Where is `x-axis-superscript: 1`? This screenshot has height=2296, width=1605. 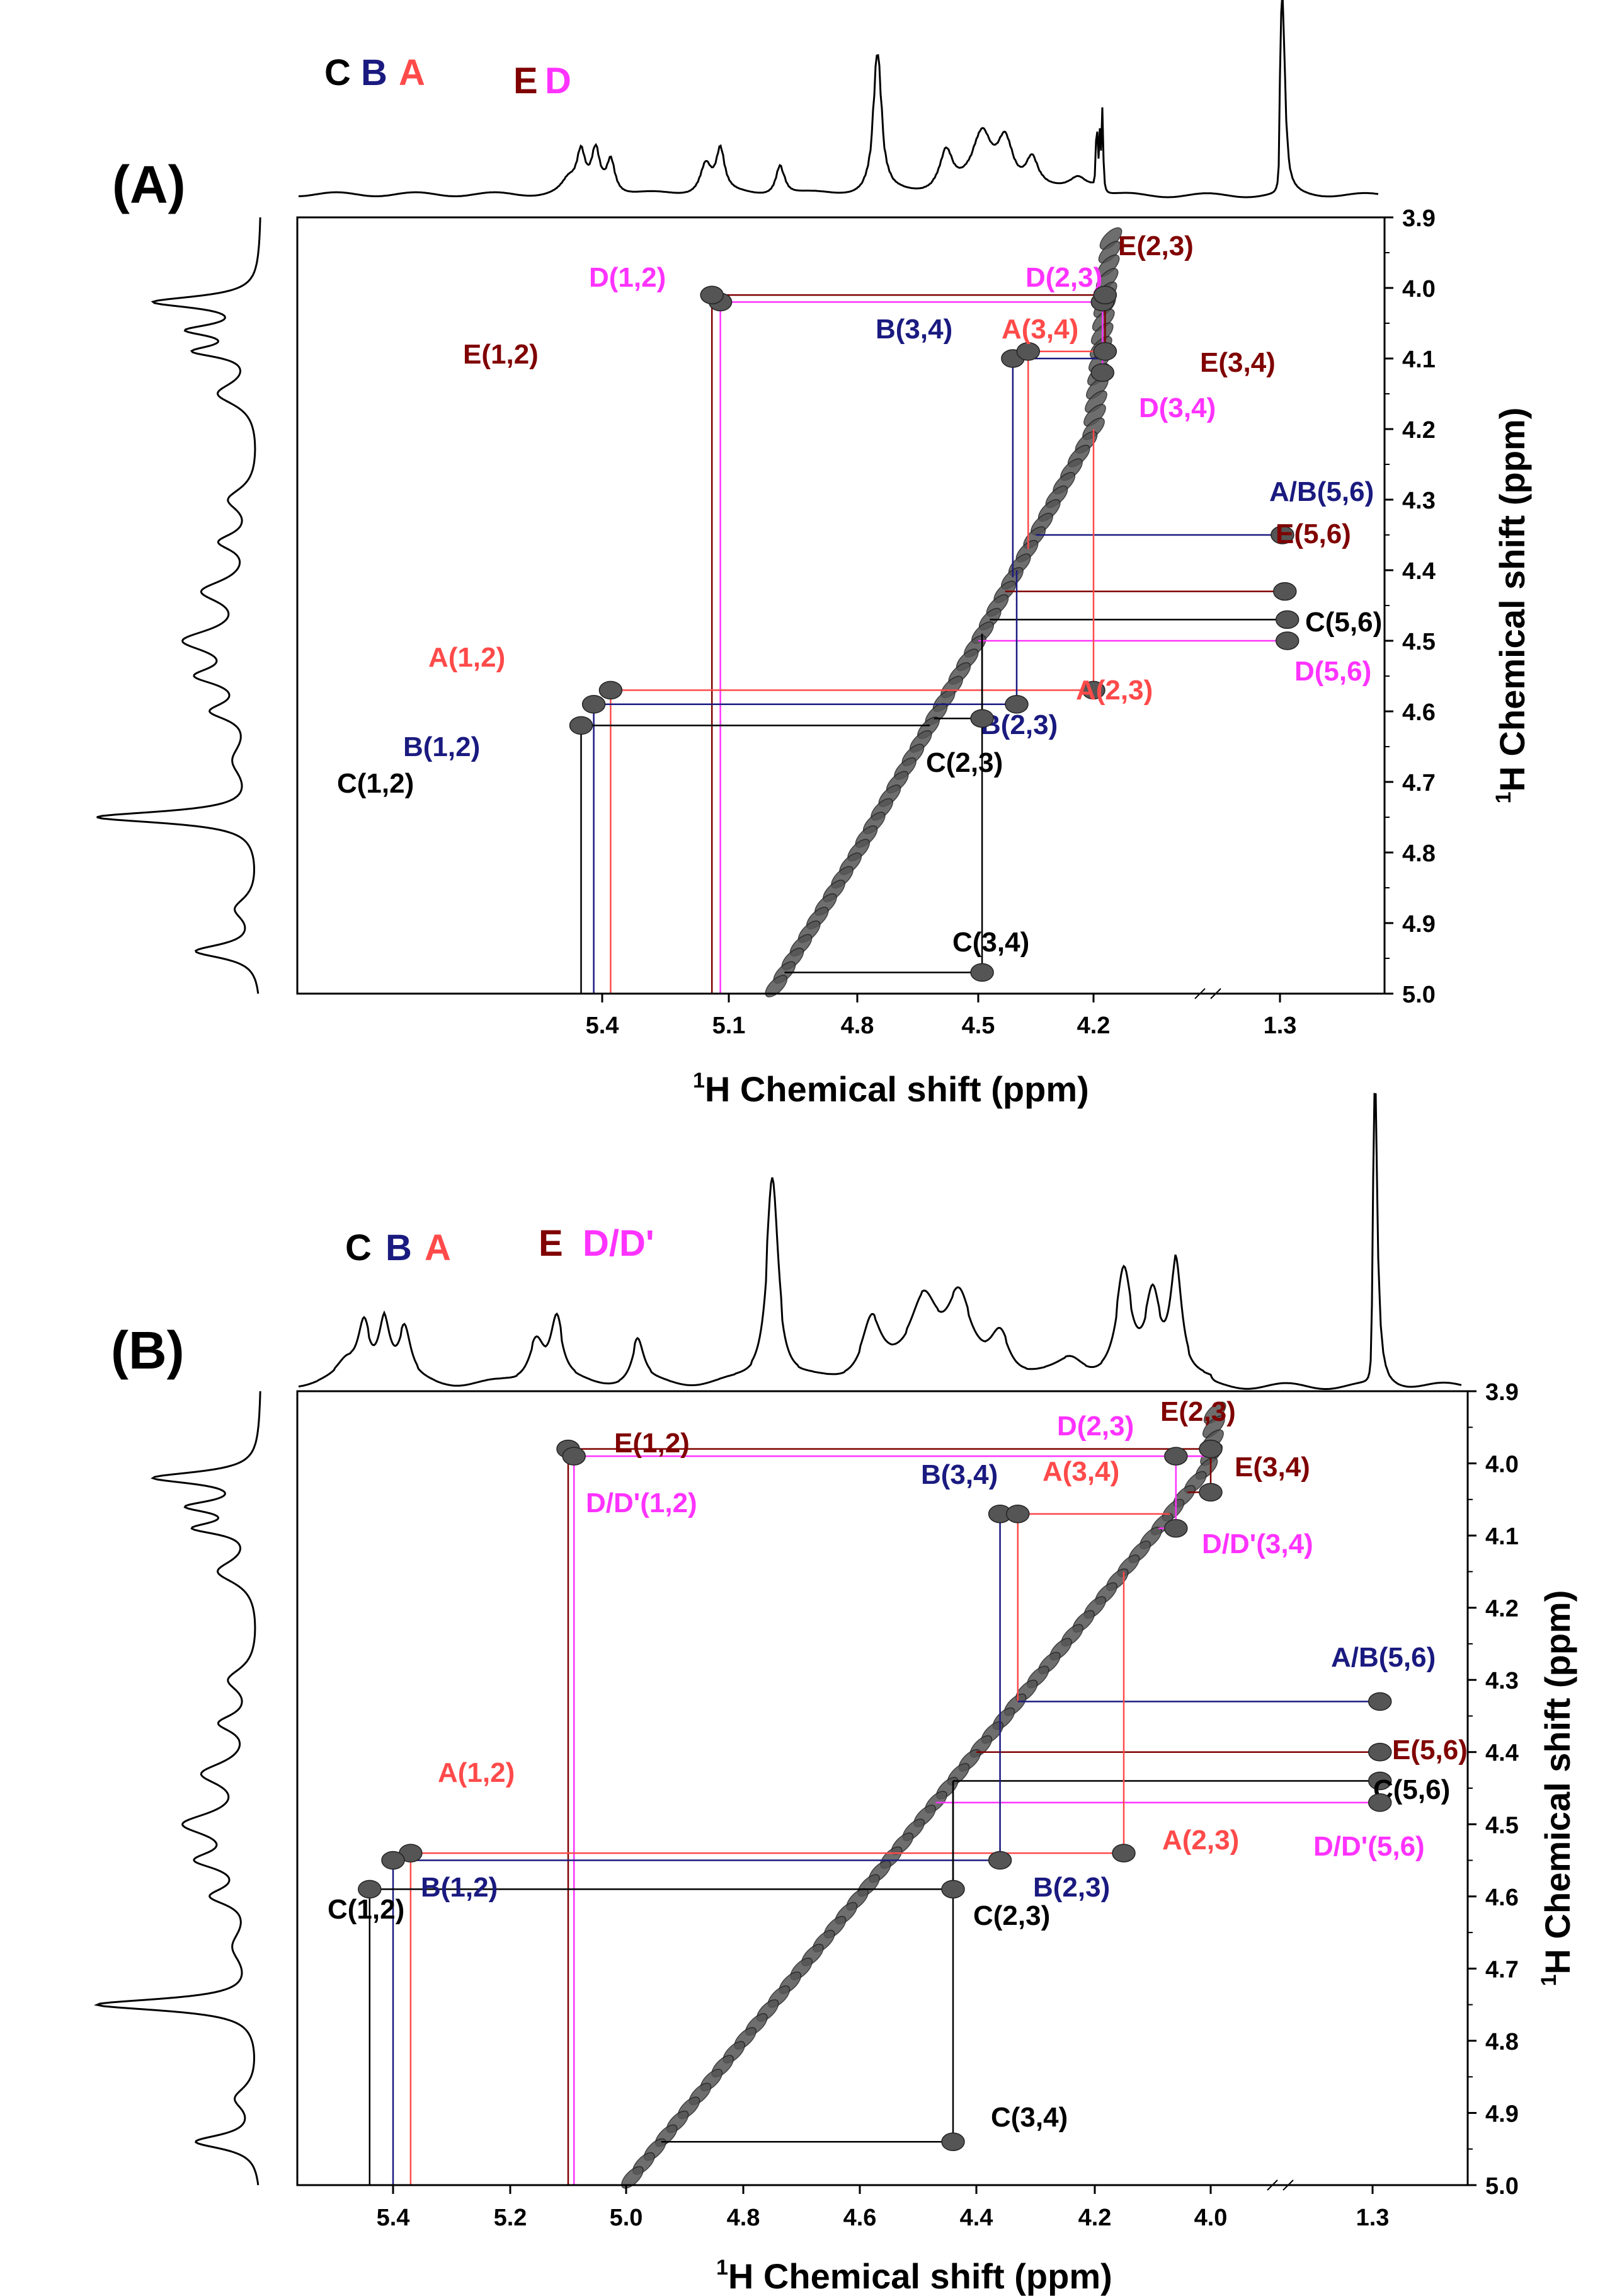
x-axis-superscript: 1 is located at coordinates (722, 2268).